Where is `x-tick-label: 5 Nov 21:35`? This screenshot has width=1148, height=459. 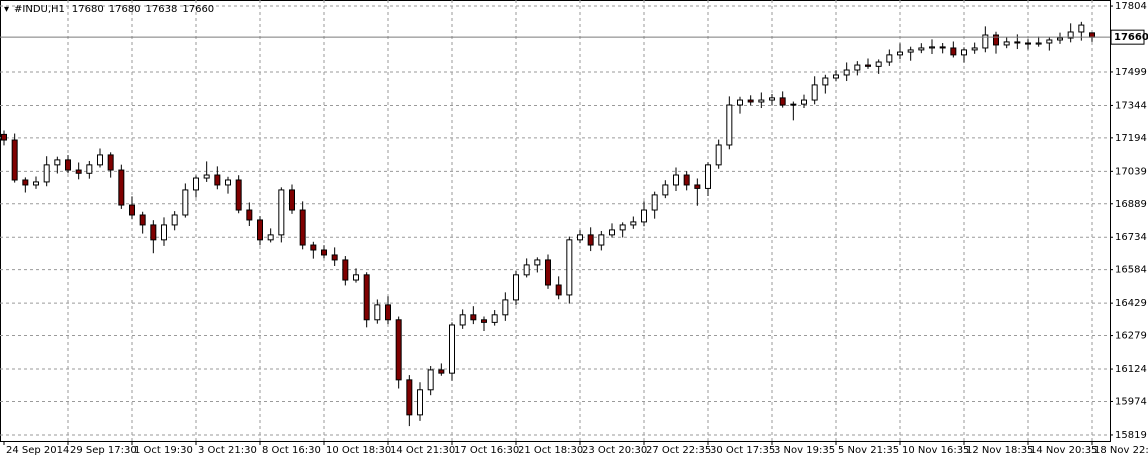 x-tick-label: 5 Nov 21:35 is located at coordinates (868, 450).